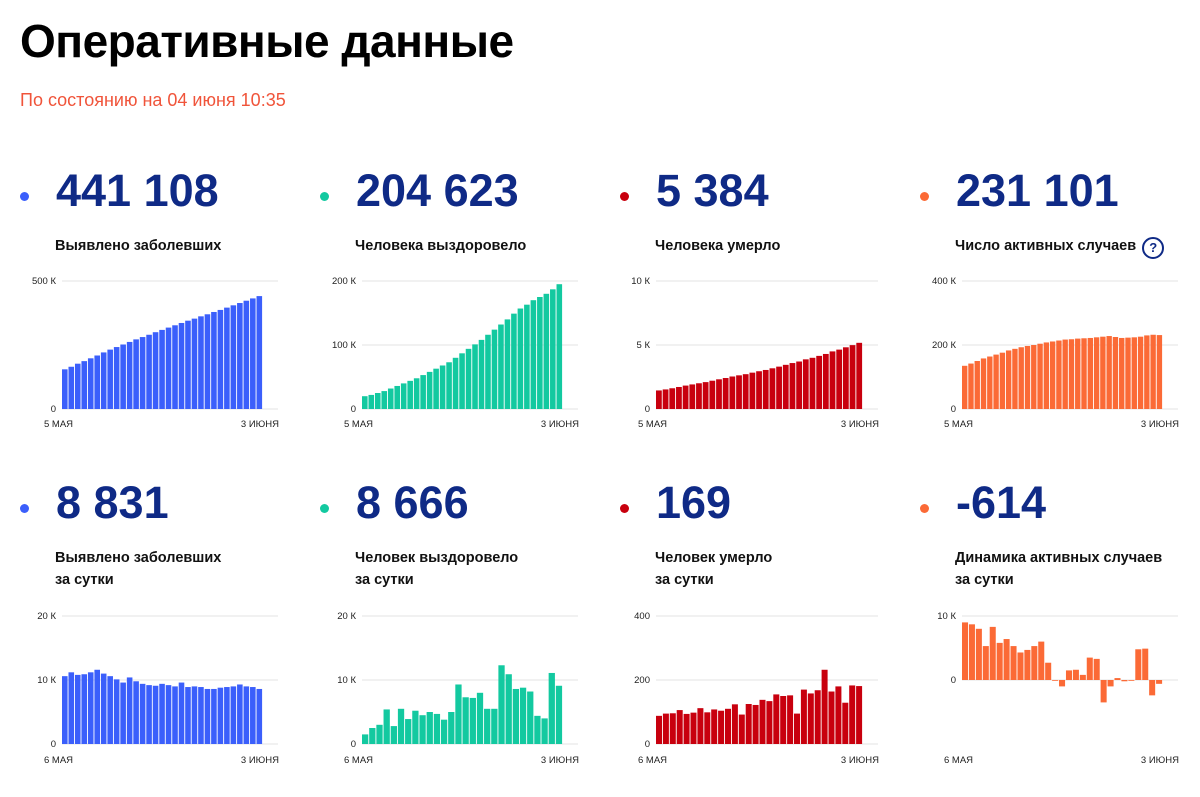 The image size is (1200, 797). Describe the element at coordinates (46, 616) in the screenshot. I see `y-tick-label: 20 К` at that location.